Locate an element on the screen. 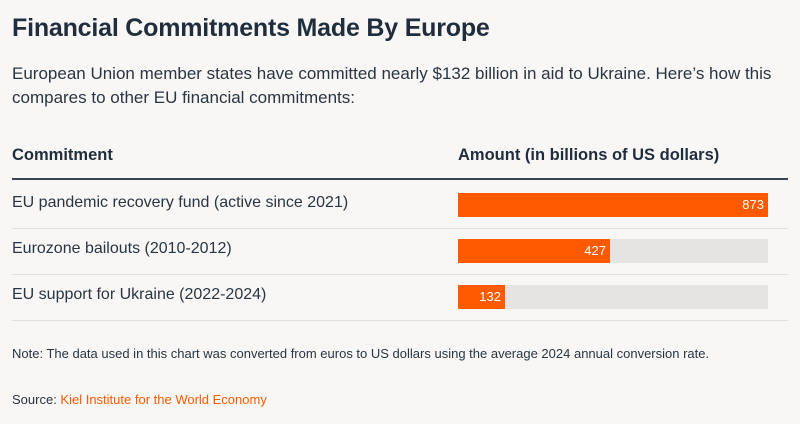 The width and height of the screenshot is (800, 424). bar-track: 873 is located at coordinates (613, 205).